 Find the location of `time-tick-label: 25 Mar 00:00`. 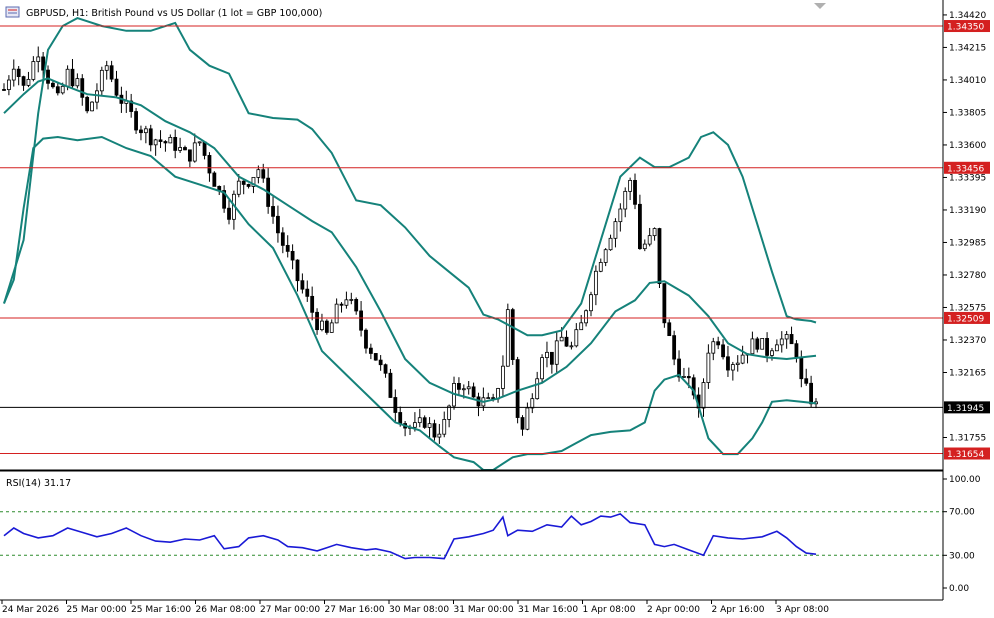

time-tick-label: 25 Mar 00:00 is located at coordinates (97, 610).